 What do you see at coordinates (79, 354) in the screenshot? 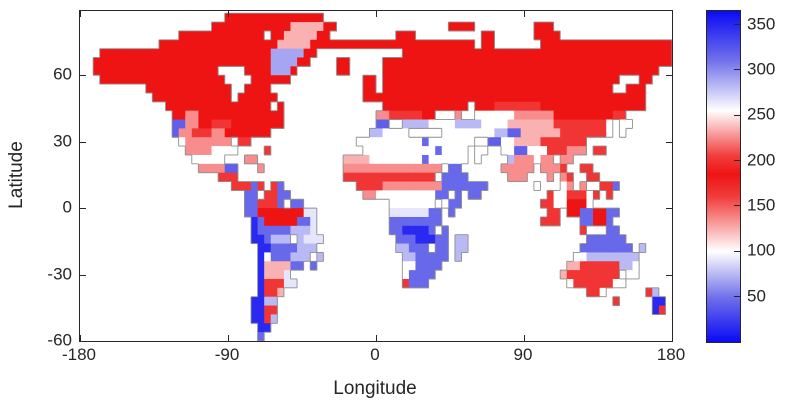
I see `x-tick-label: -180` at bounding box center [79, 354].